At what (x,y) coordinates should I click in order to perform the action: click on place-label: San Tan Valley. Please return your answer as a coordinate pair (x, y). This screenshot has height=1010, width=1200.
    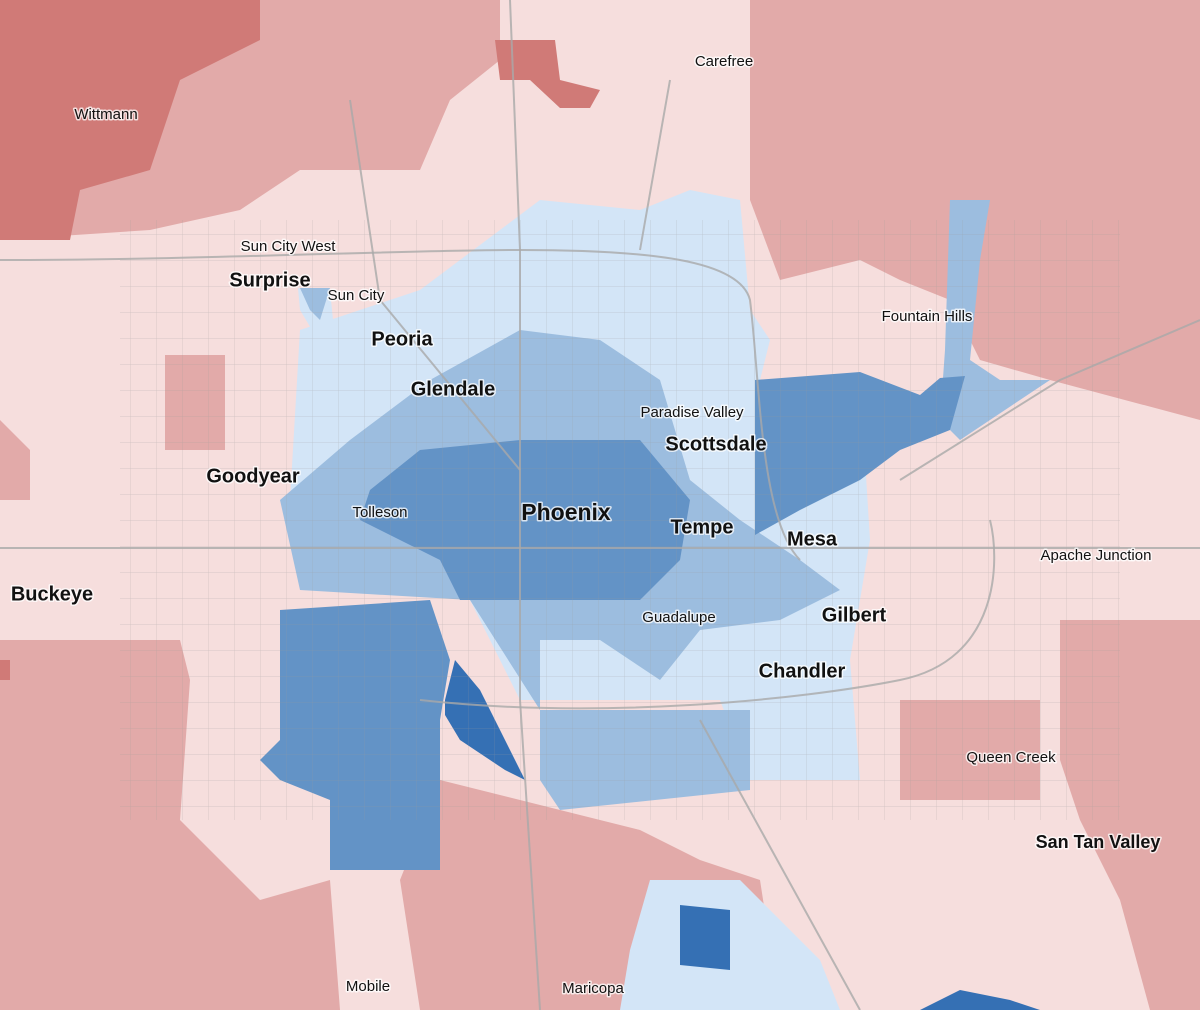
    Looking at the image, I should click on (1098, 842).